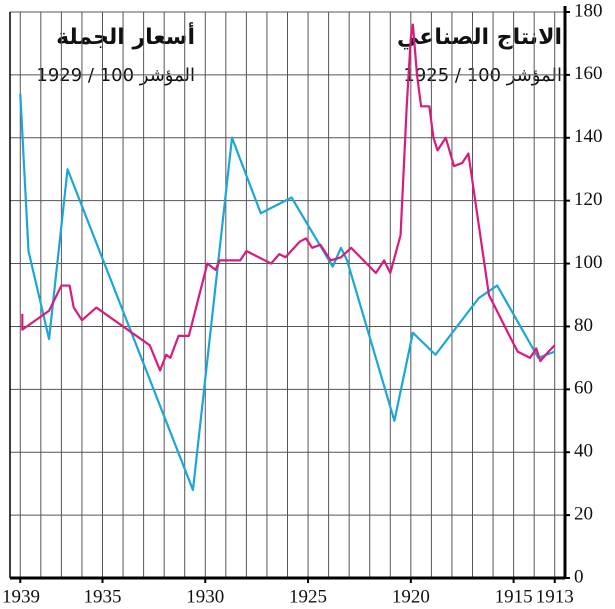  Describe the element at coordinates (479, 37) in the screenshot. I see `annotation: الانتاج الصناعي` at that location.